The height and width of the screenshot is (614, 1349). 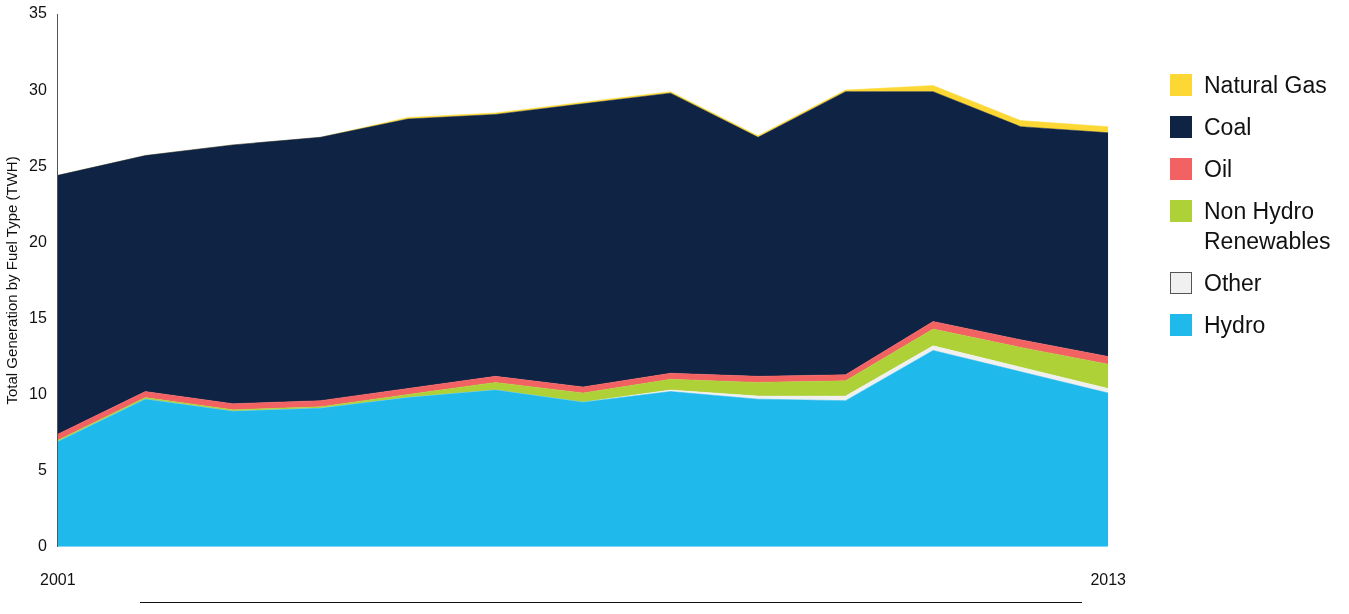 What do you see at coordinates (58, 579) in the screenshot?
I see `x-tick-label: 2001` at bounding box center [58, 579].